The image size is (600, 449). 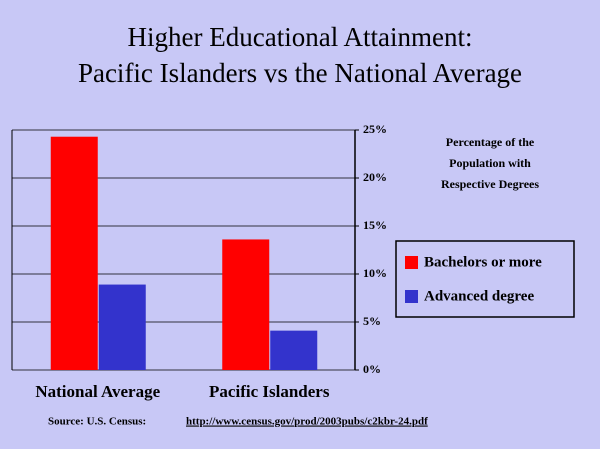 What do you see at coordinates (490, 184) in the screenshot?
I see `annotation: Respective Degrees` at bounding box center [490, 184].